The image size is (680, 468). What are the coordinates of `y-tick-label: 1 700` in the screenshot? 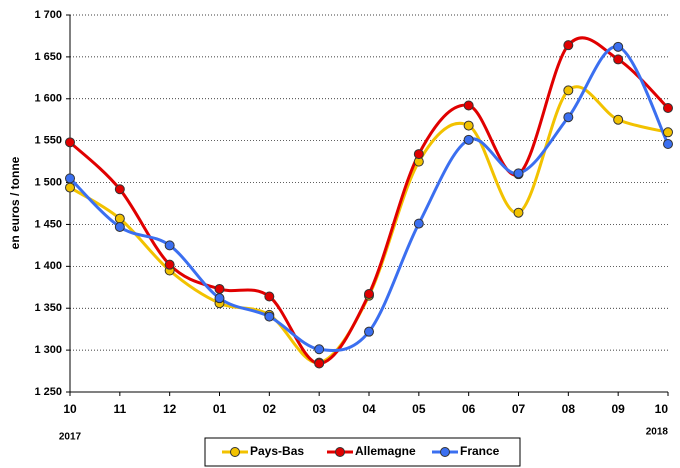 It's located at (48, 15).